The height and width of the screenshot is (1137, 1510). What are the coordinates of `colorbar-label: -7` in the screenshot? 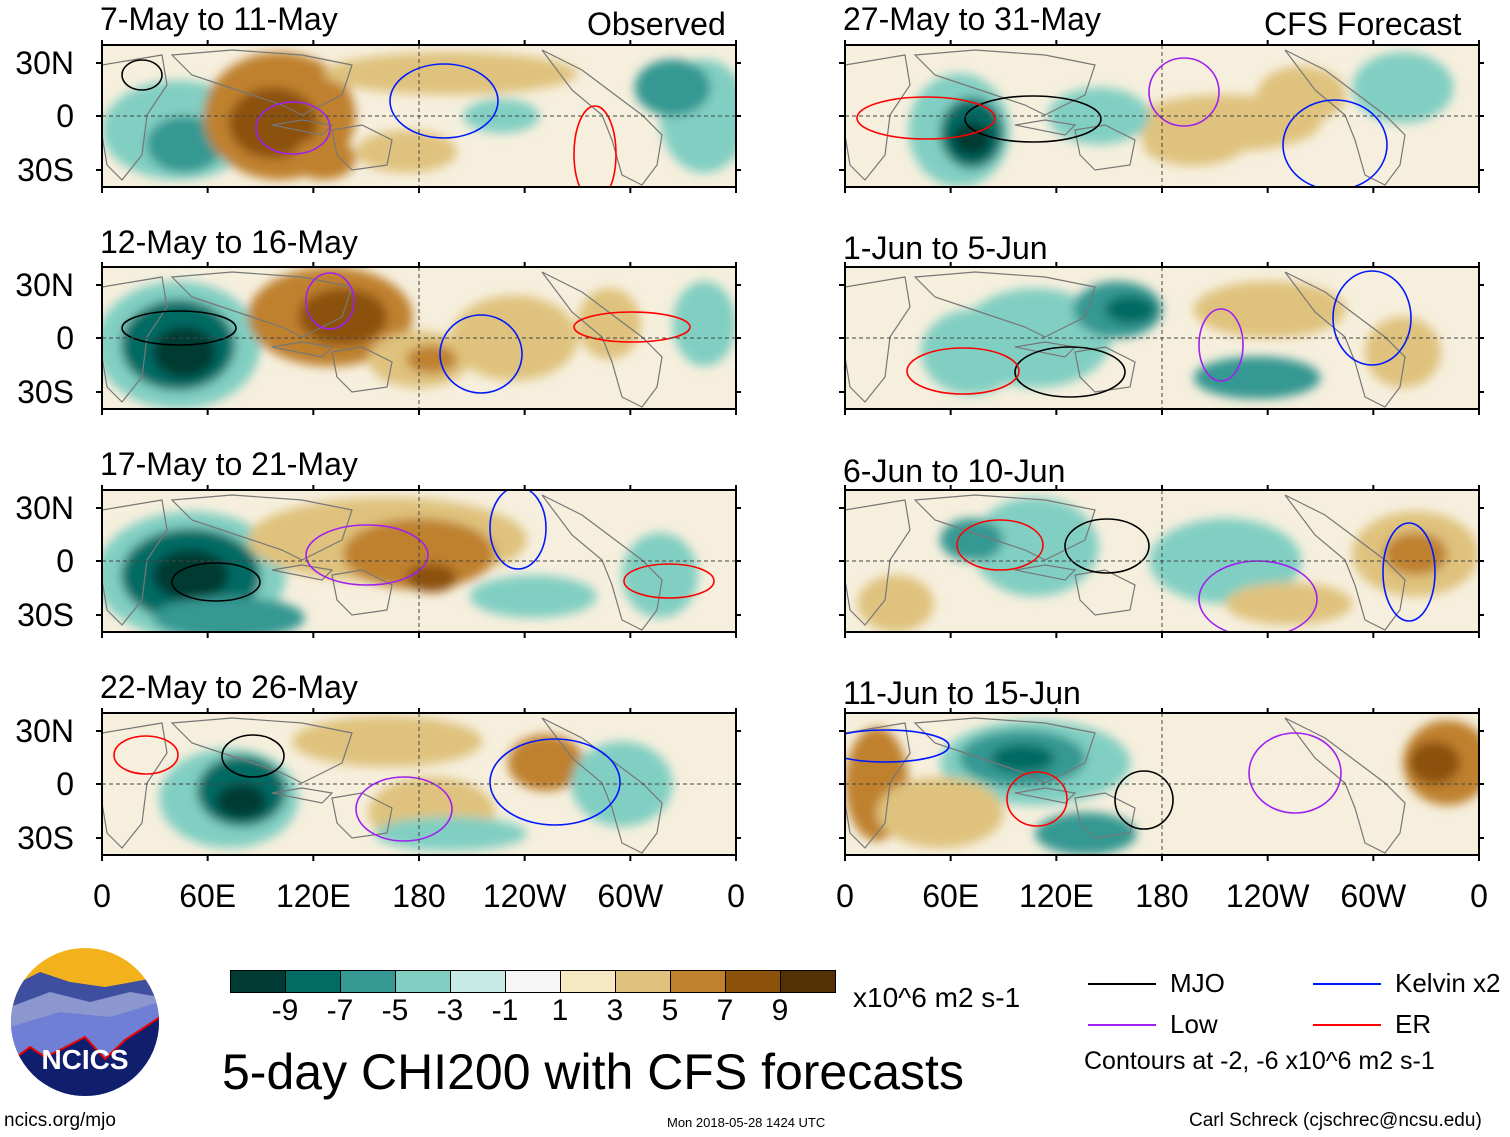 It's located at (340, 1010).